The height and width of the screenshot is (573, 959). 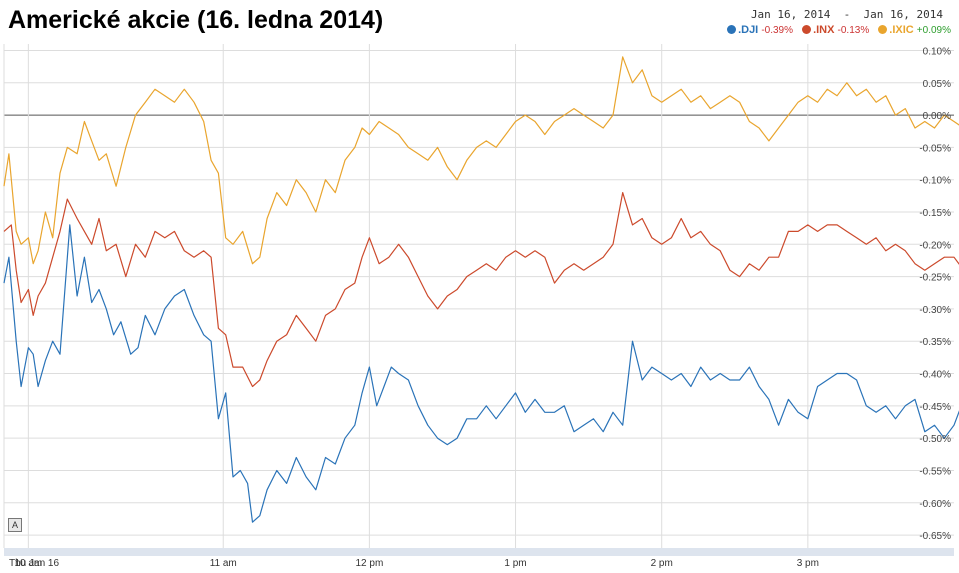 What do you see at coordinates (935, 213) in the screenshot?
I see `y-tick-label: -0.15%` at bounding box center [935, 213].